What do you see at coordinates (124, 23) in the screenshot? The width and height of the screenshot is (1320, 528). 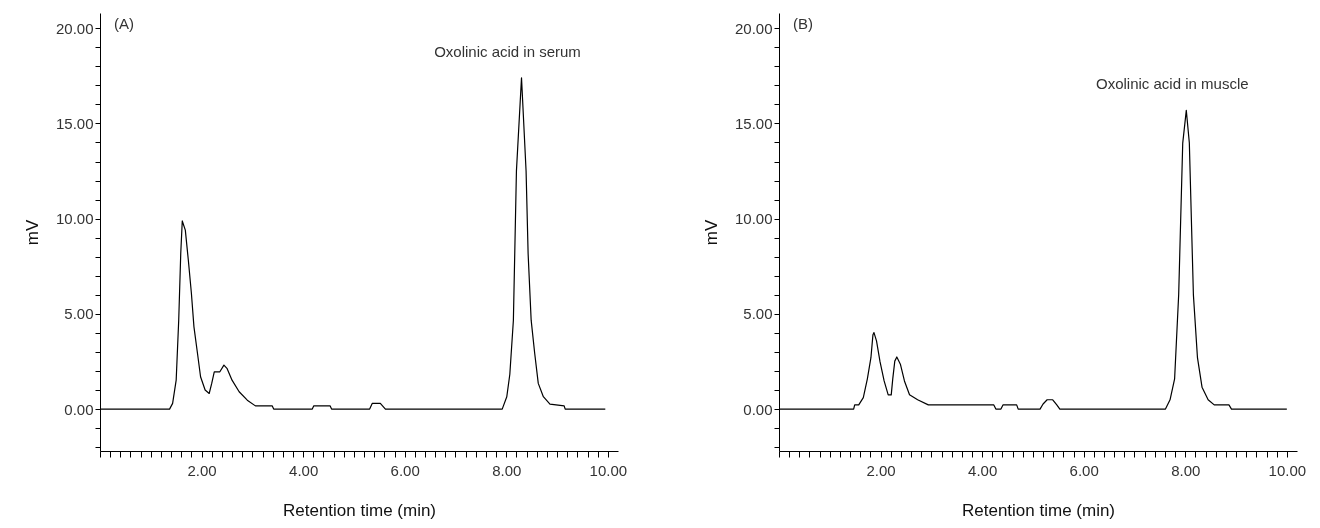 I see `annotation: (A)` at bounding box center [124, 23].